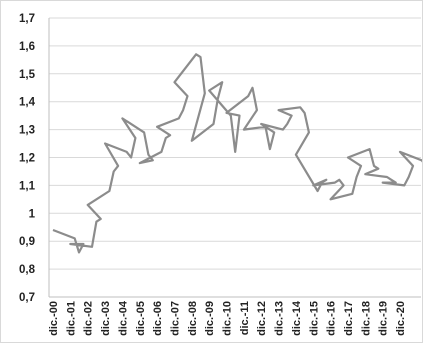 The height and width of the screenshot is (343, 423). I want to click on x-tick-label: dic.-04, so click(123, 318).